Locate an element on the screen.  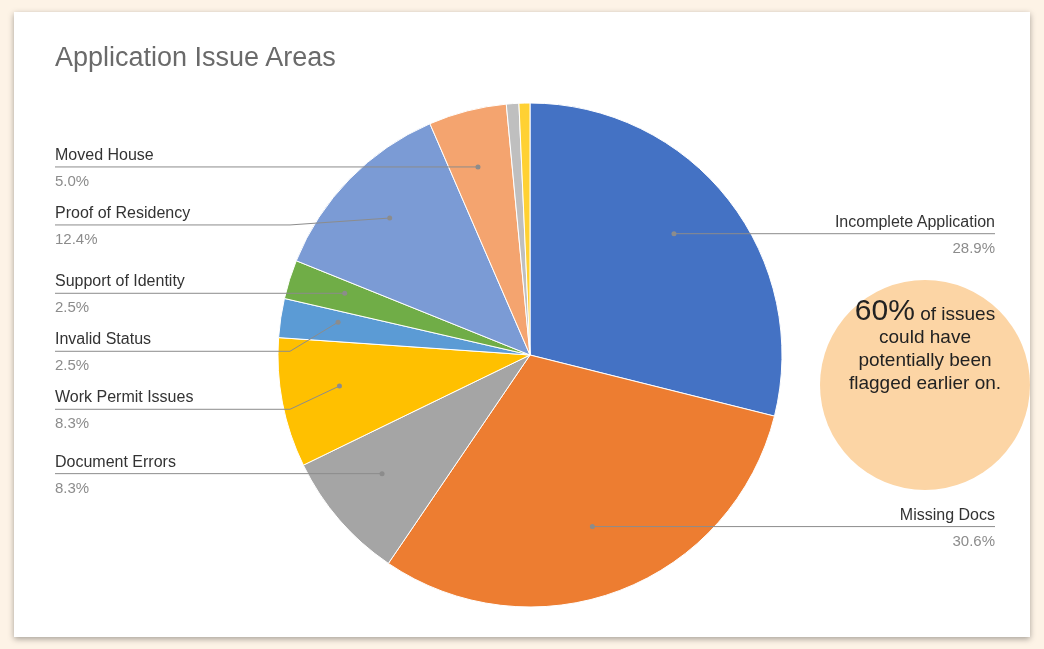
text: 60% of issues could have potentially been flagged earlier on. is located at coordinates (925, 343).